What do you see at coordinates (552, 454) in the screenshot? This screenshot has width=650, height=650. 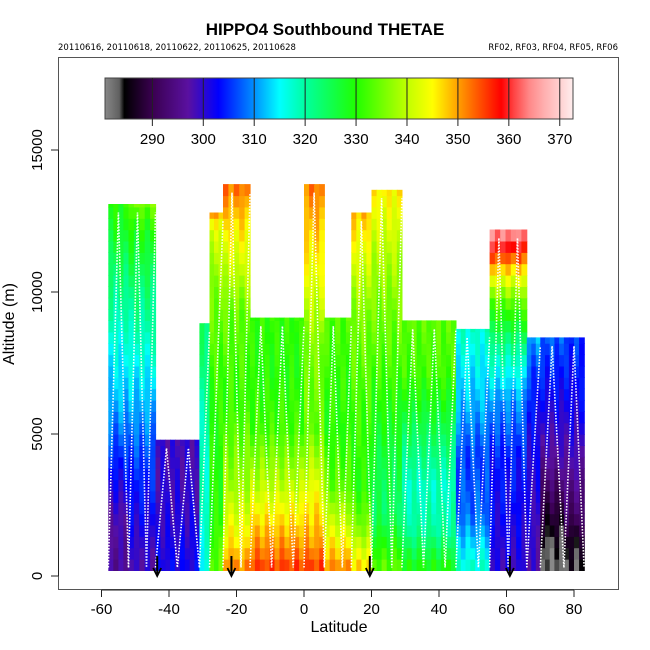 I see `profile-column` at bounding box center [552, 454].